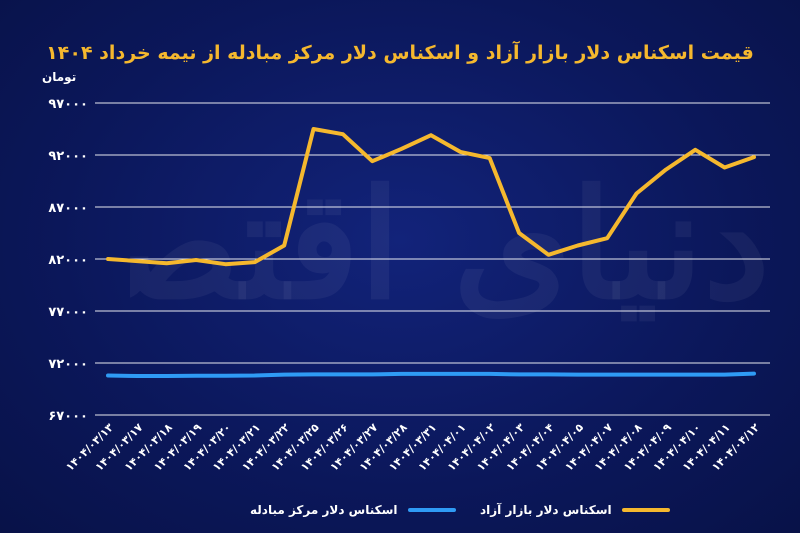 This screenshot has width=800, height=533. I want to click on series-line, so click(431, 374).